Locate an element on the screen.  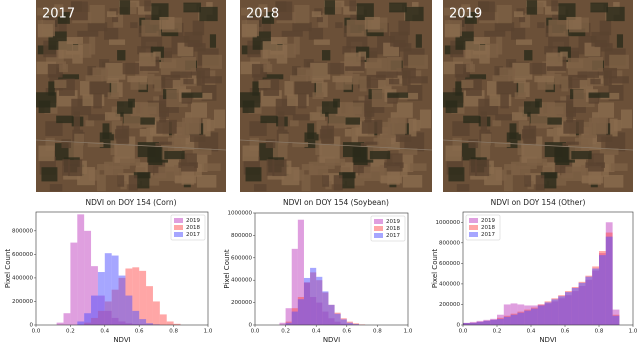
legend-label: 2017 is located at coordinates (393, 236).